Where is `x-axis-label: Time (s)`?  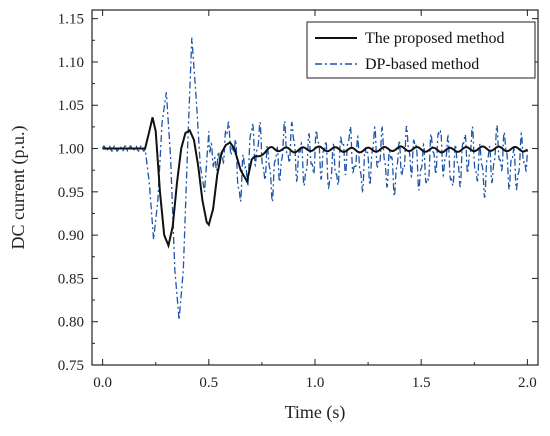 x-axis-label: Time (s) is located at coordinates (315, 412).